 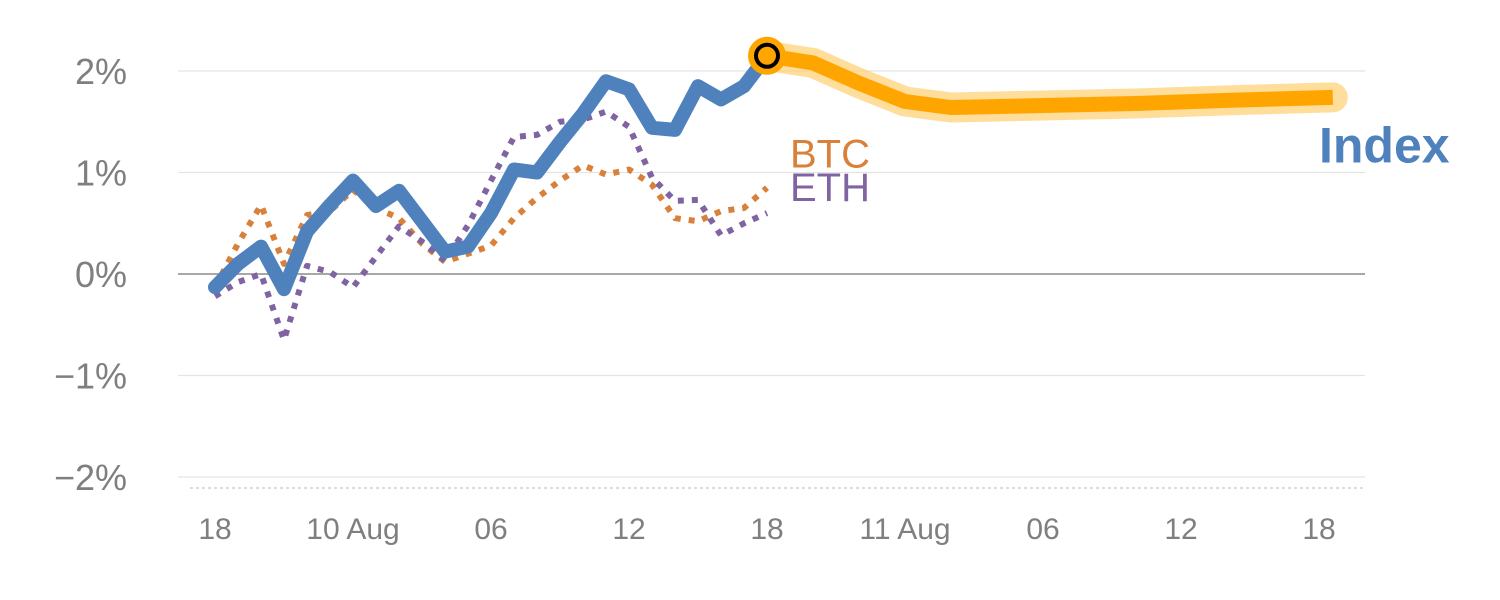 I want to click on series-label-btc: BTC, so click(x=830, y=154).